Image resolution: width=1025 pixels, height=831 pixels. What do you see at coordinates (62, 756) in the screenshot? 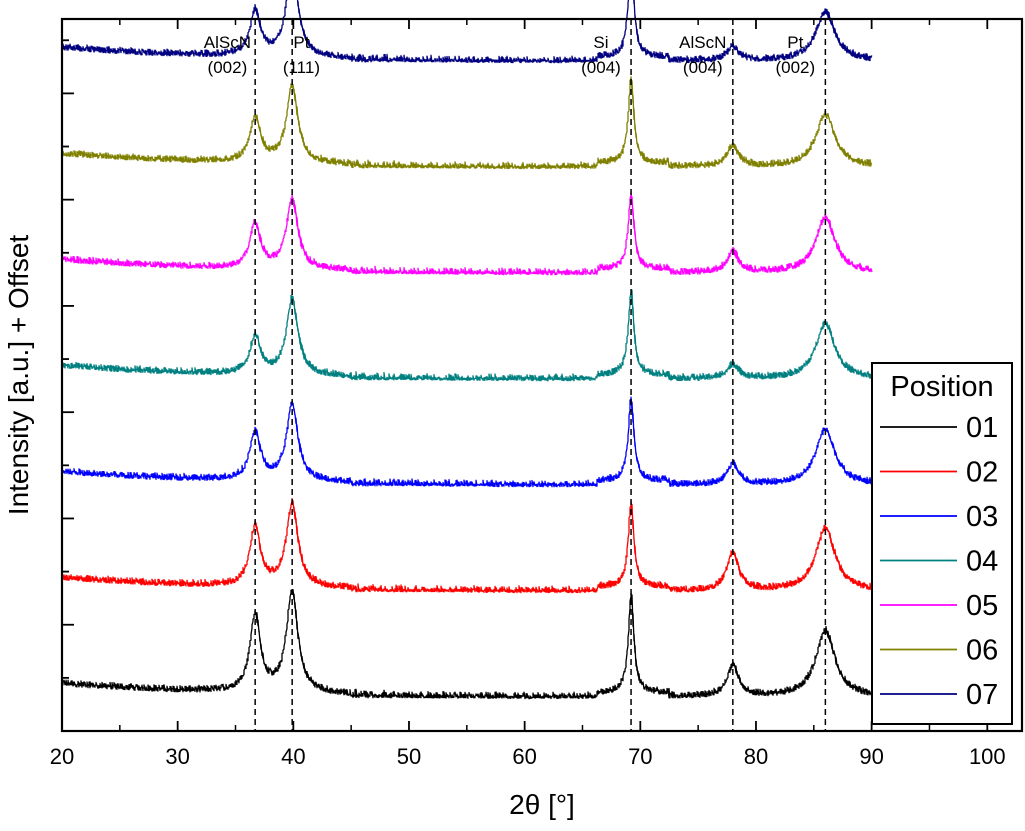
I see `x-tick-label: 20` at bounding box center [62, 756].